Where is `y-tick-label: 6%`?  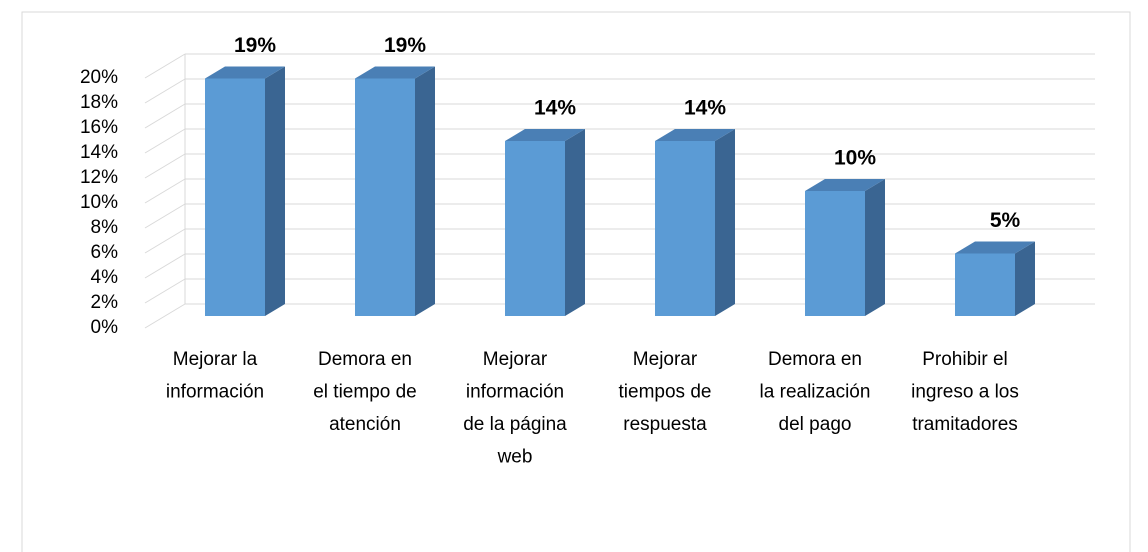
y-tick-label: 6% is located at coordinates (105, 252).